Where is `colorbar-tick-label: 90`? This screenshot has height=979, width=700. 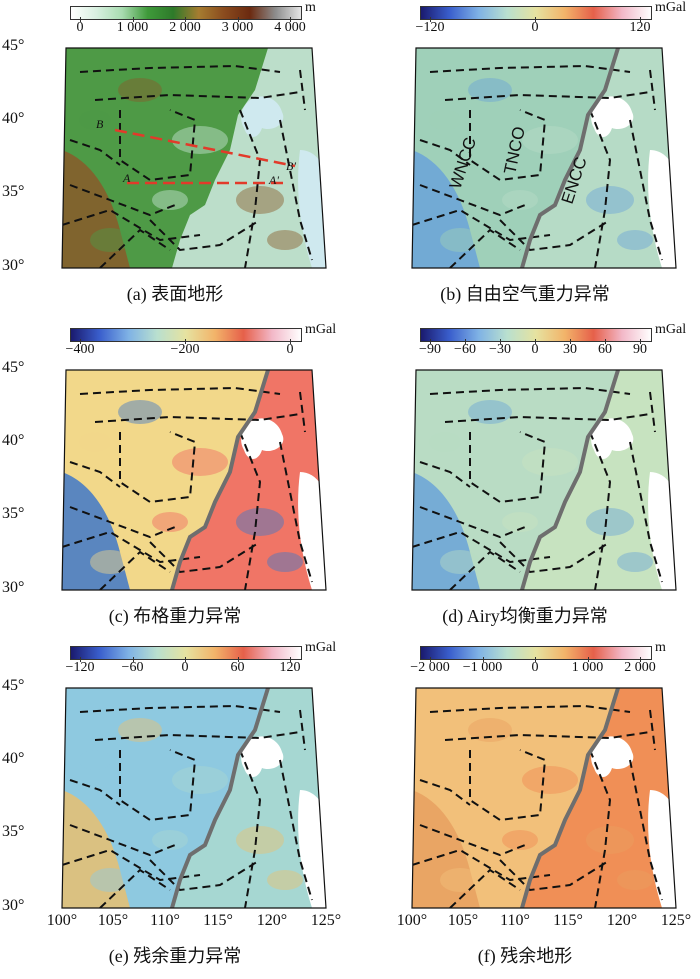
colorbar-tick-label: 90 is located at coordinates (640, 349).